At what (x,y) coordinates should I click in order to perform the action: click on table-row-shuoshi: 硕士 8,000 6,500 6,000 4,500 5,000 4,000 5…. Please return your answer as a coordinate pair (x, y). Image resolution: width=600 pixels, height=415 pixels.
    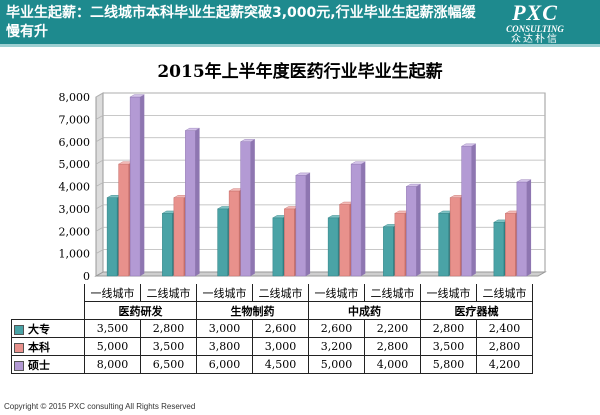
    Looking at the image, I should click on (272, 364).